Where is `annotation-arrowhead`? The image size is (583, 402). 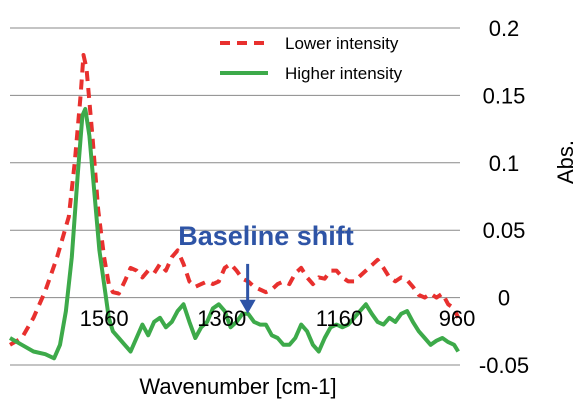
annotation-arrowhead is located at coordinates (247, 306).